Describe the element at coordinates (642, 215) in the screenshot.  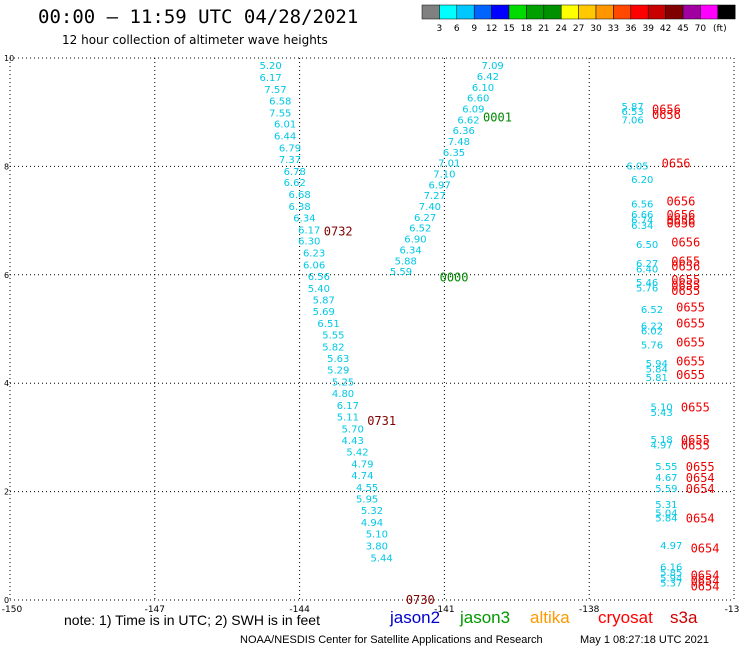
I see `wave-height-value: 6.66` at that location.